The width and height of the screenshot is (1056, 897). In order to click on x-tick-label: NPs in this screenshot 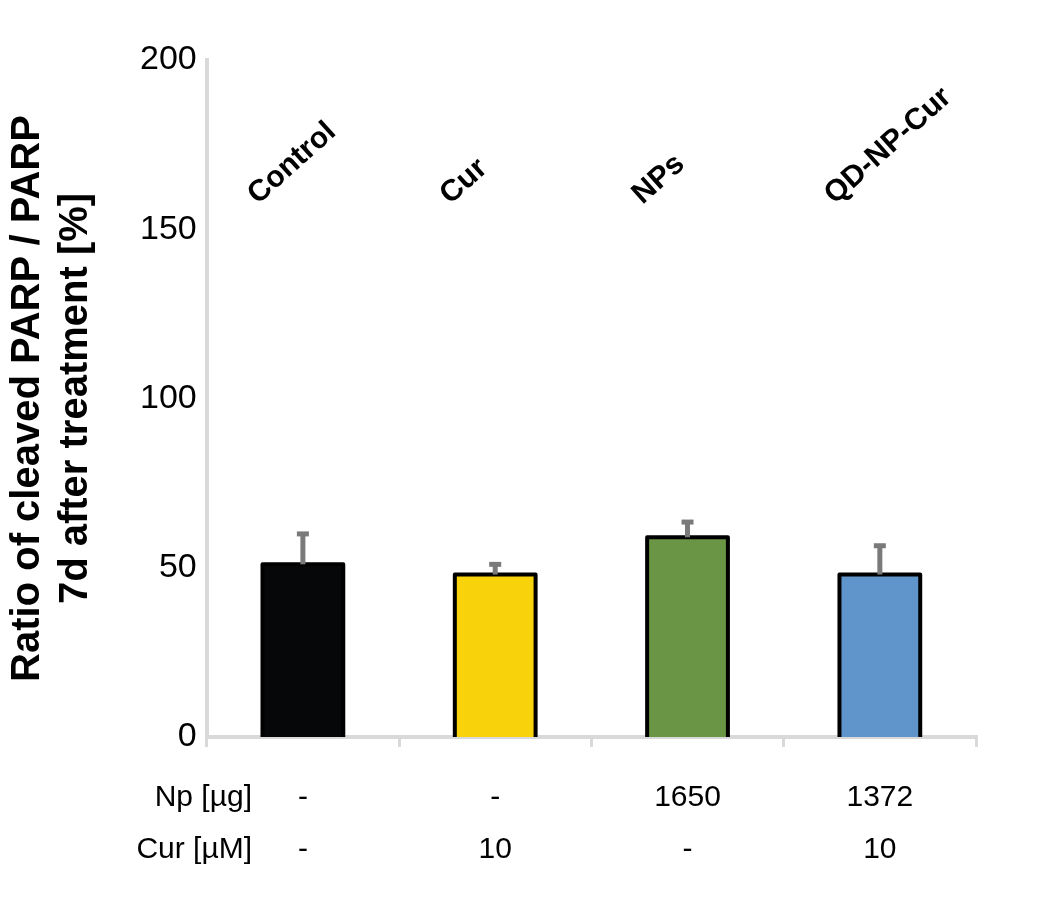, I will do `click(657, 177)`.